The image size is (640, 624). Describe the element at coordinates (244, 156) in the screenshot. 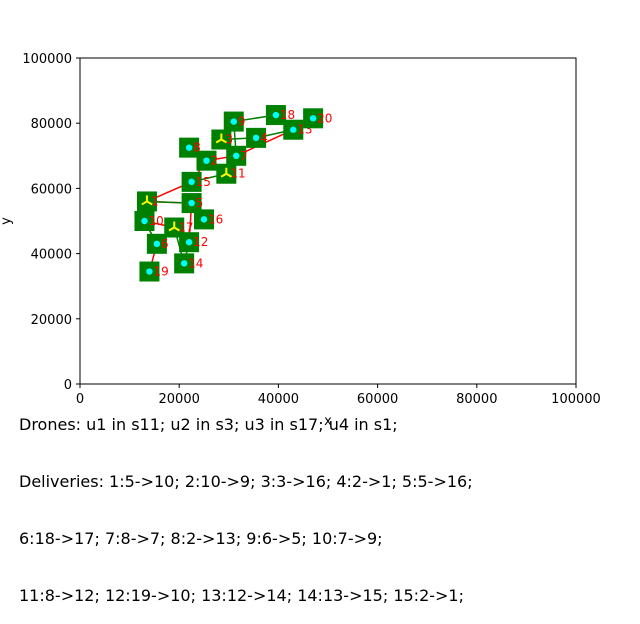

I see `station-label: 7` at that location.